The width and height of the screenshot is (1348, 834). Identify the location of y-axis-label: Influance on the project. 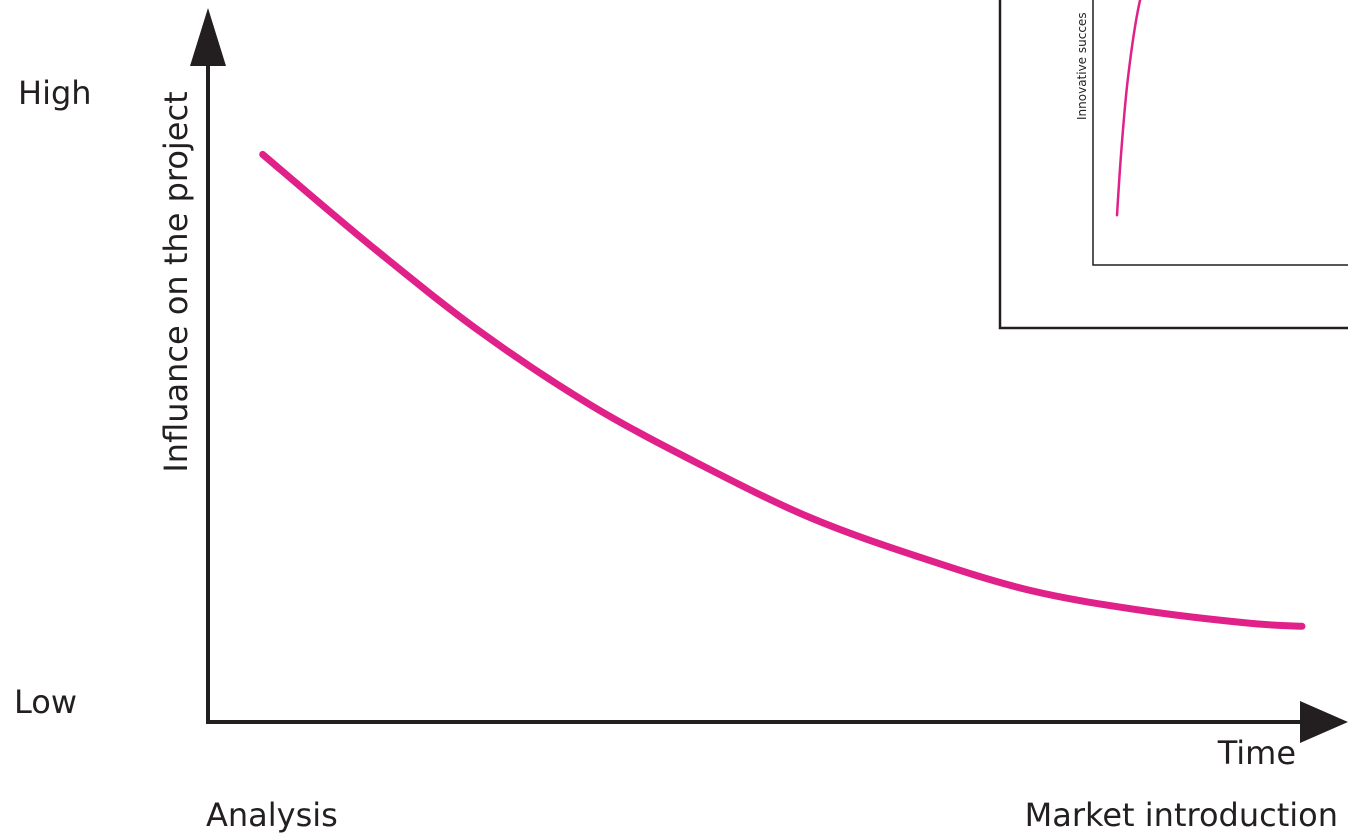
(176, 281).